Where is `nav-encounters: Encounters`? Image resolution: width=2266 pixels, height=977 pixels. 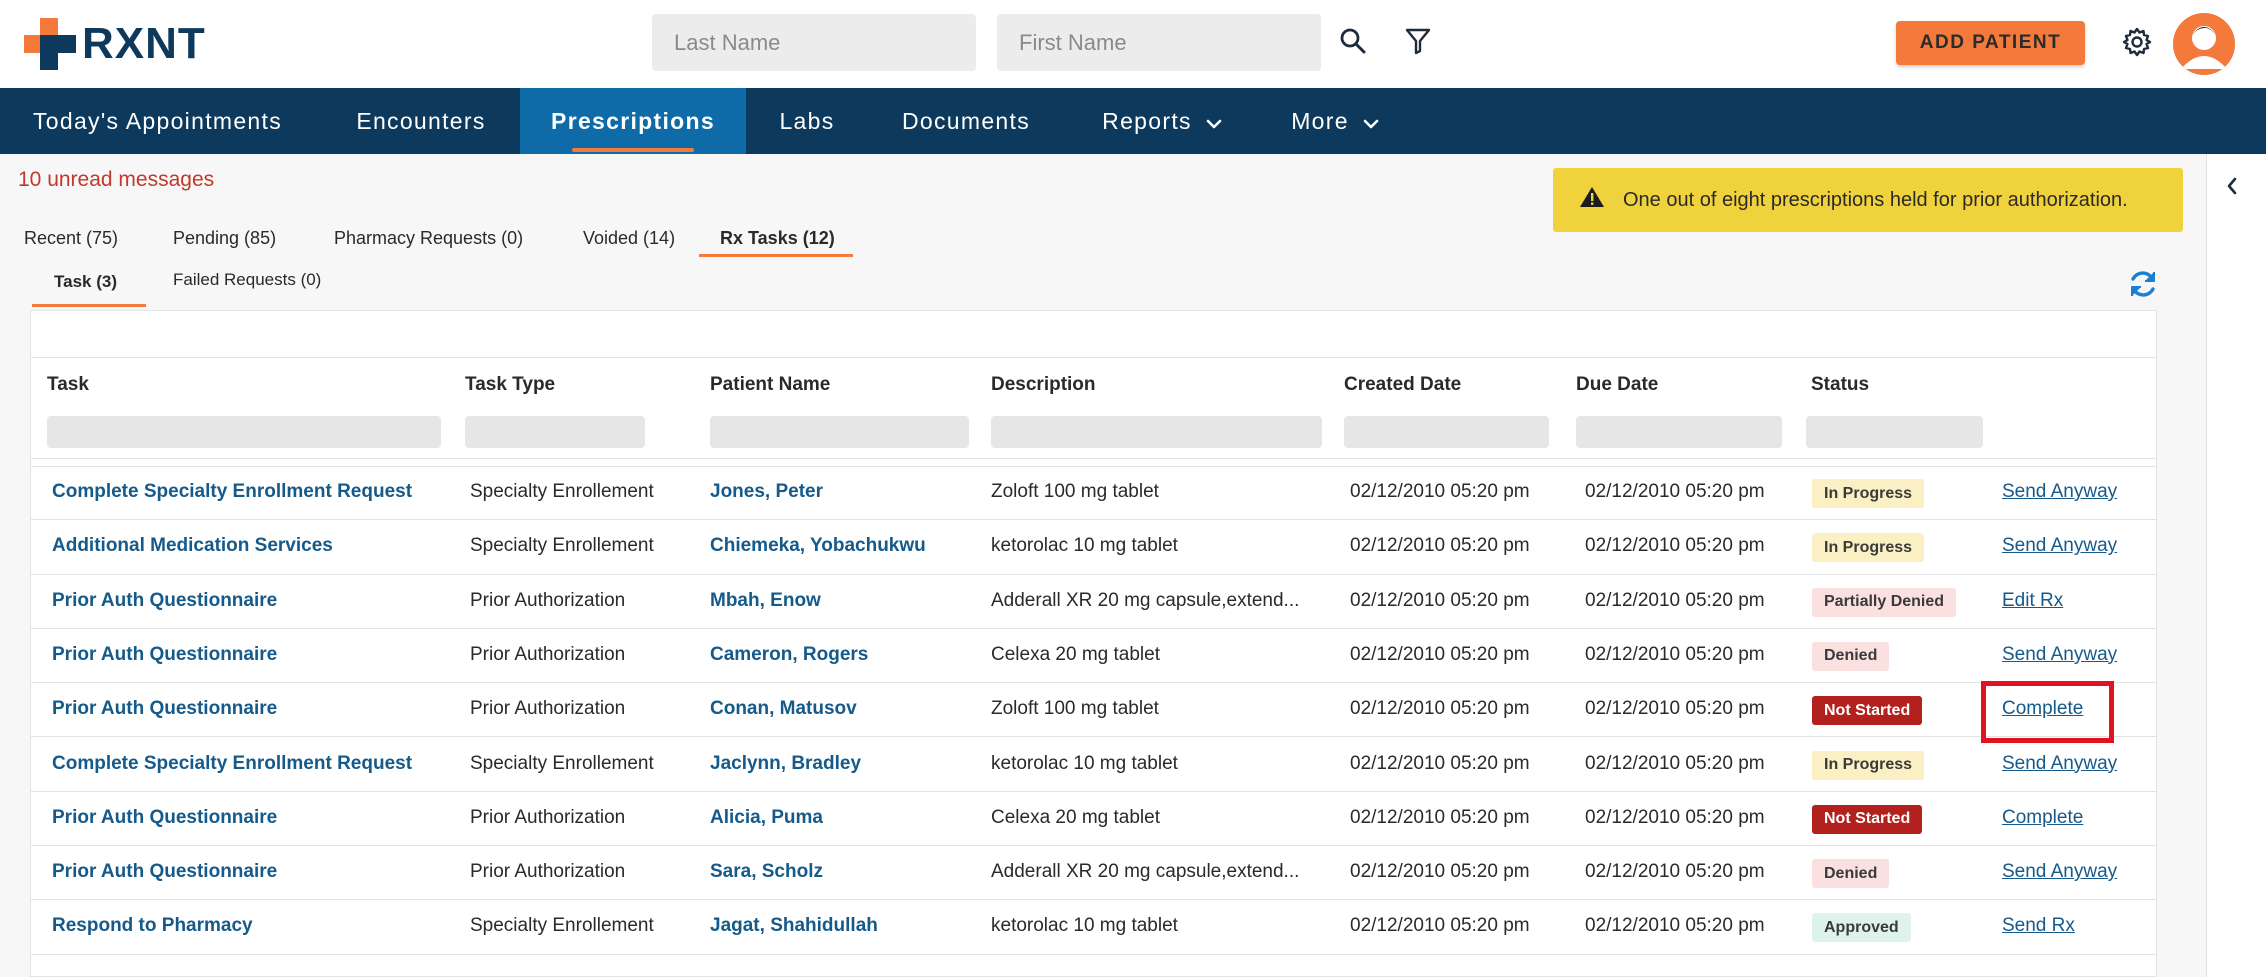
nav-encounters: Encounters is located at coordinates (421, 121).